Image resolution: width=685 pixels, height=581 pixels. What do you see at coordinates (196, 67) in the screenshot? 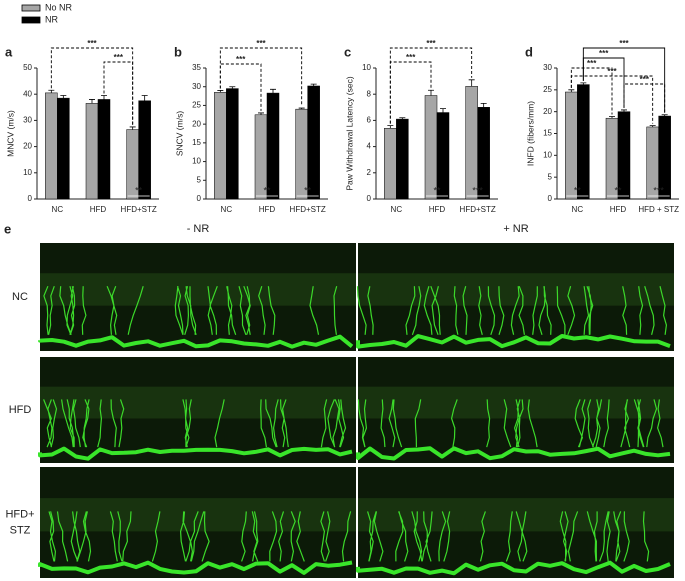
I see `y-tick-label: 35` at bounding box center [196, 67].